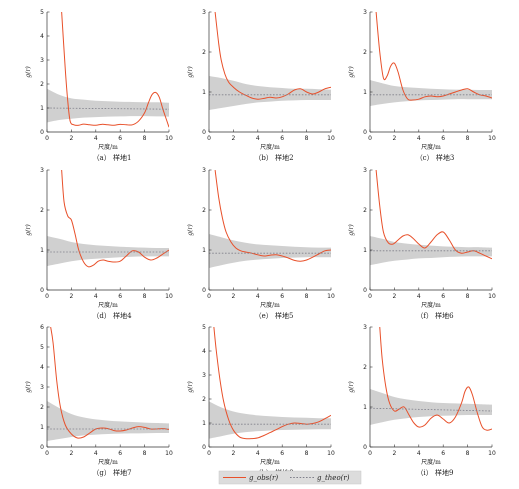 The width and height of the screenshot is (519, 489). I want to click on panel-caption: （g） 样地7, so click(111, 472).